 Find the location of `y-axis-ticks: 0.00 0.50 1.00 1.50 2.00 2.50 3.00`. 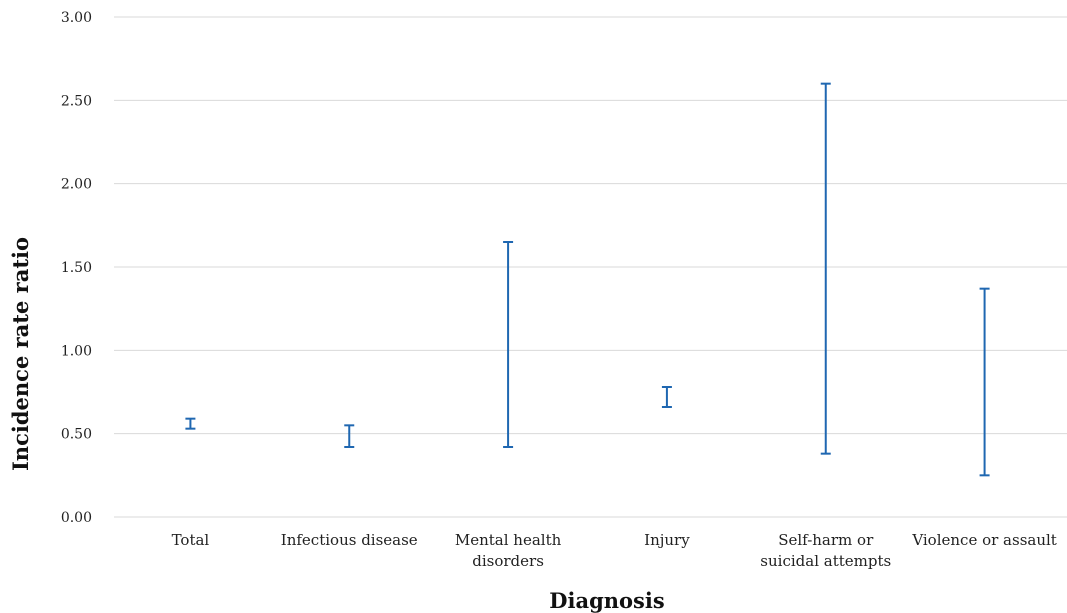

y-axis-ticks: 0.00 0.50 1.00 1.50 2.00 2.50 3.00 is located at coordinates (76, 268).